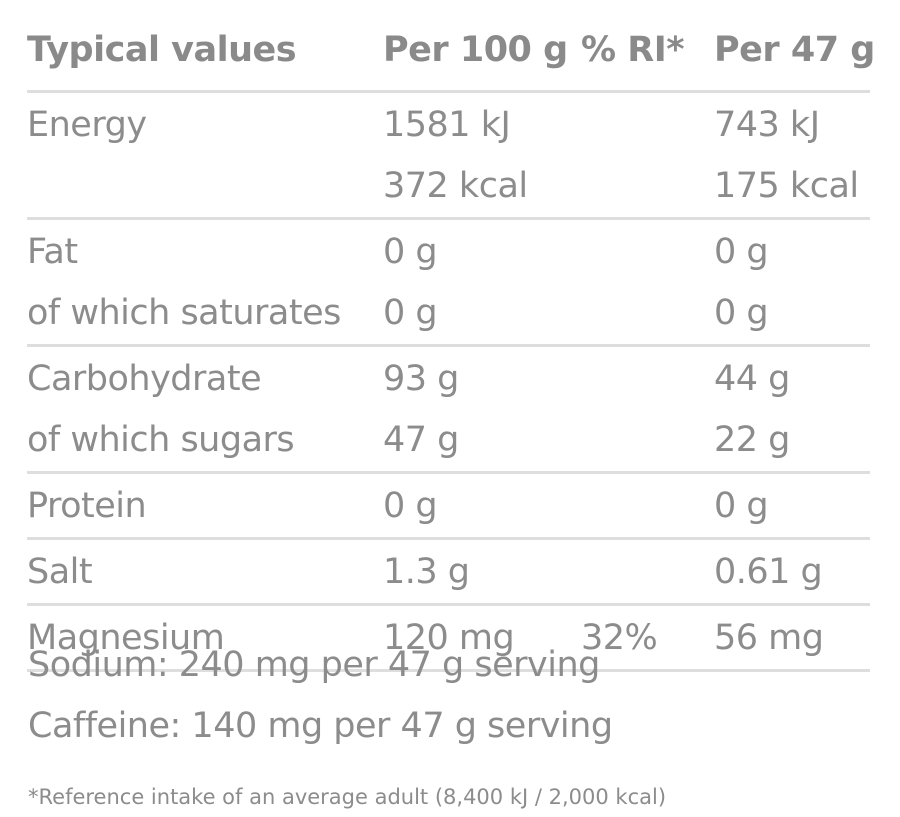 This screenshot has width=900, height=817. What do you see at coordinates (475, 50) in the screenshot?
I see `header-per100: Per 100 g` at bounding box center [475, 50].